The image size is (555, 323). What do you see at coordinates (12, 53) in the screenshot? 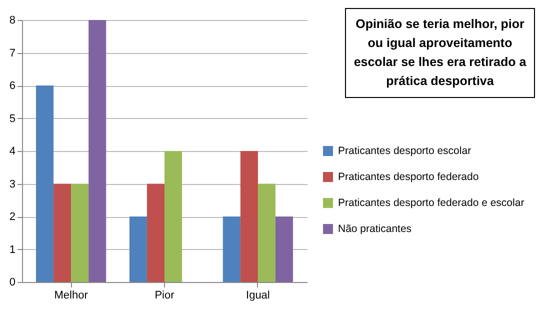
I see `y-tick-label: 7` at bounding box center [12, 53].